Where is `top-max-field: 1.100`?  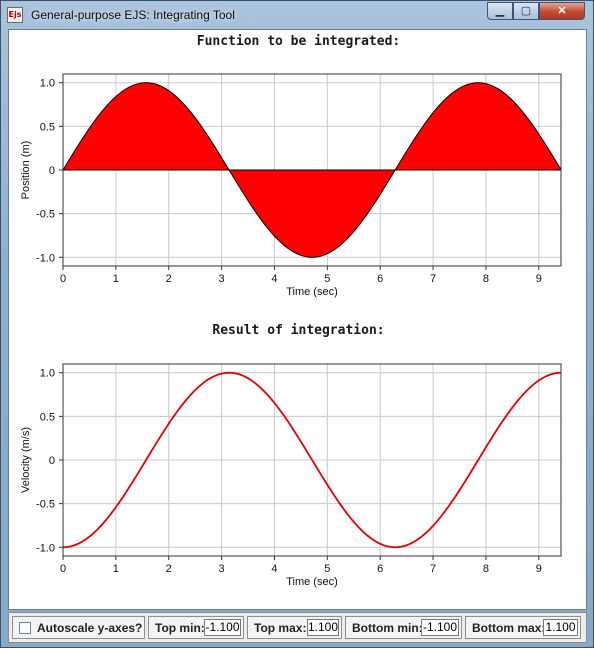 top-max-field: 1.100 is located at coordinates (323, 627).